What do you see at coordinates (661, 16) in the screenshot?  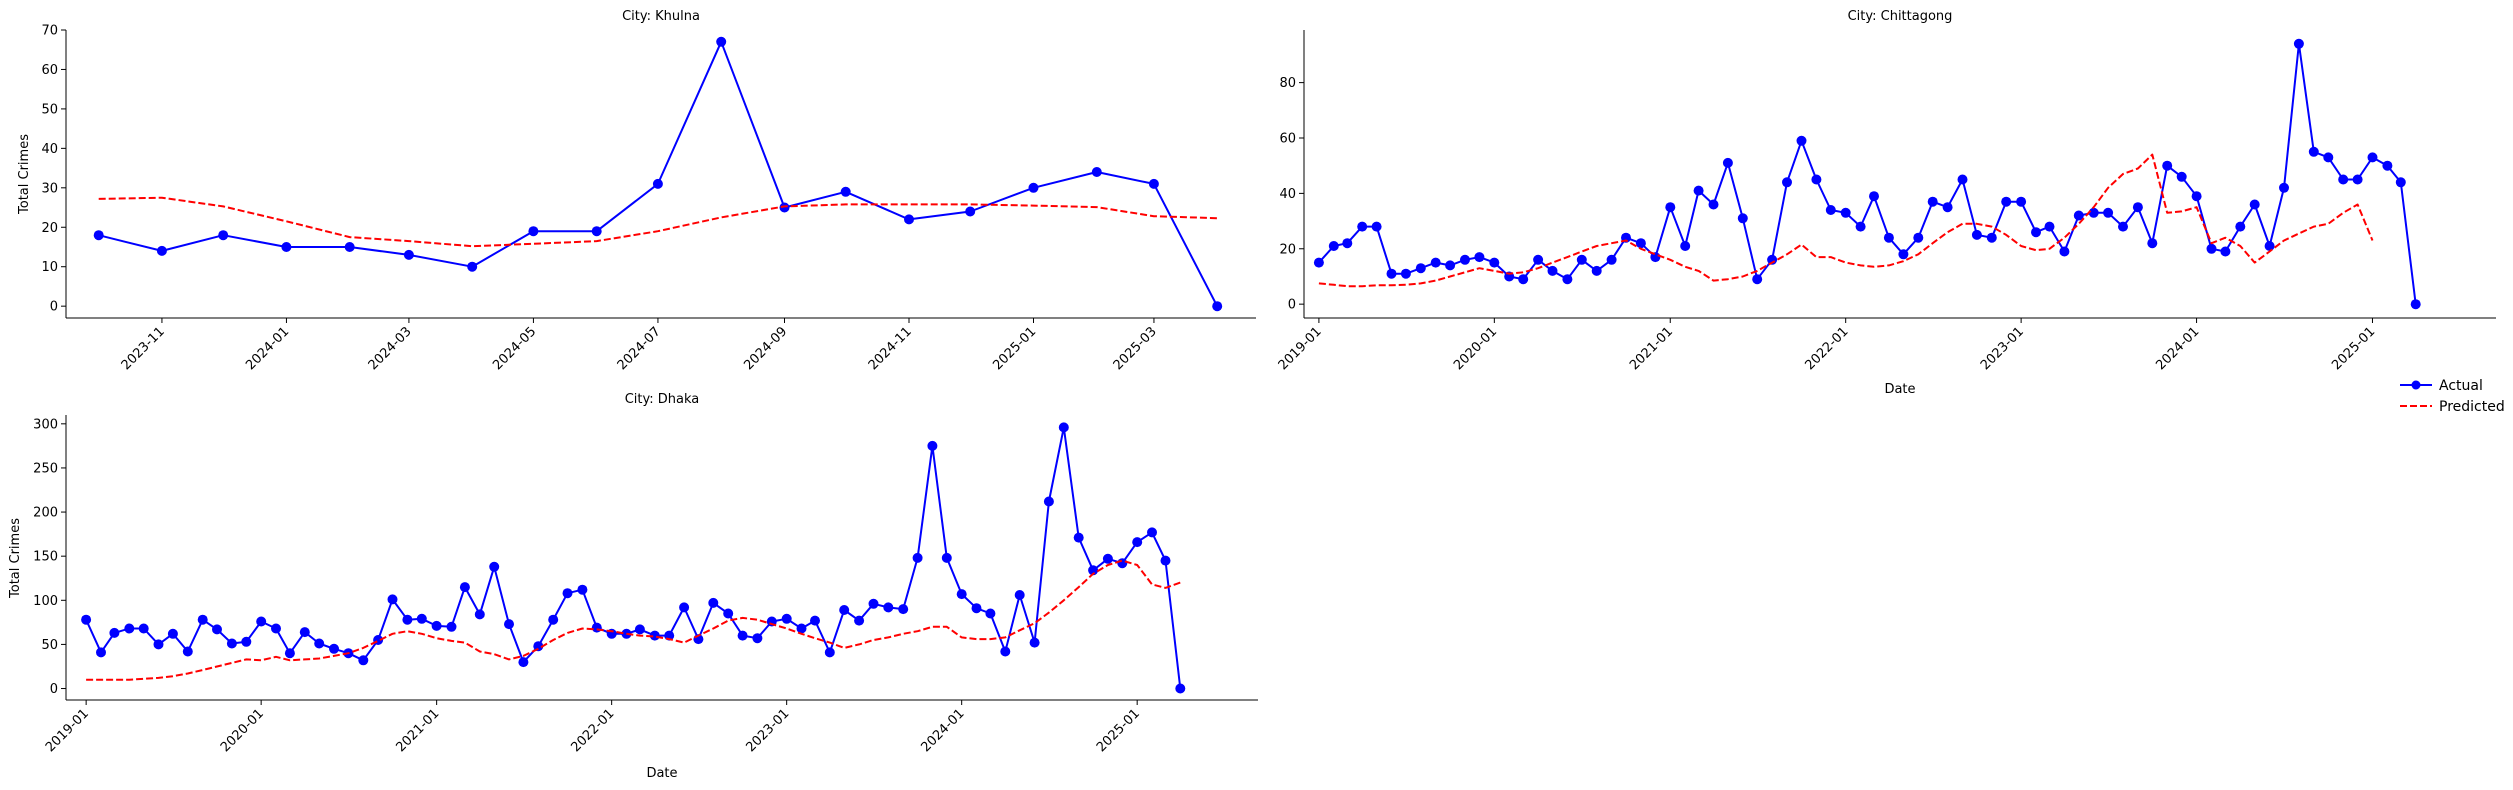 I see `chart-title: City: Khulna` at bounding box center [661, 16].